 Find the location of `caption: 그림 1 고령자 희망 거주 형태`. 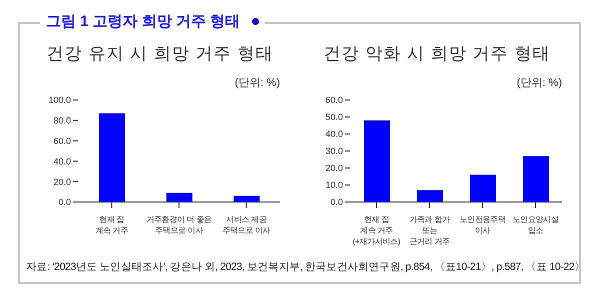

caption: 그림 1 고령자 희망 거주 형태 is located at coordinates (143, 21).